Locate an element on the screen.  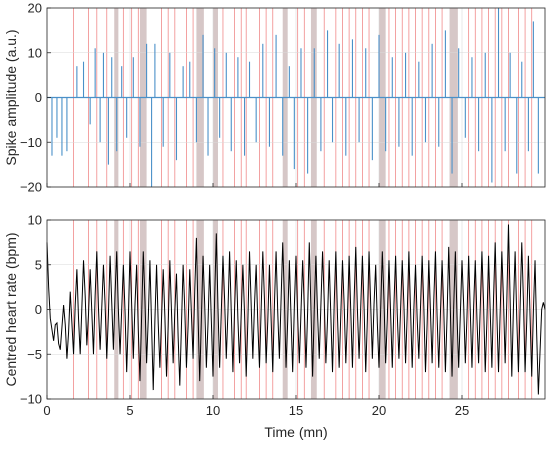
y-tick-label: −5 is located at coordinates (34, 354).